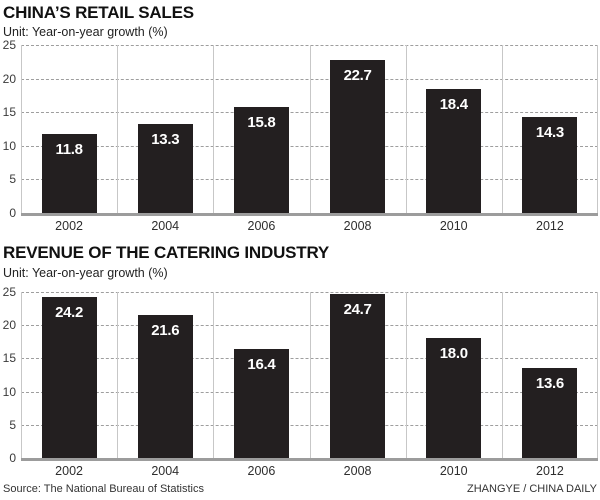 This screenshot has height=500, width=600. I want to click on bar-value-label: 13.6, so click(549, 383).